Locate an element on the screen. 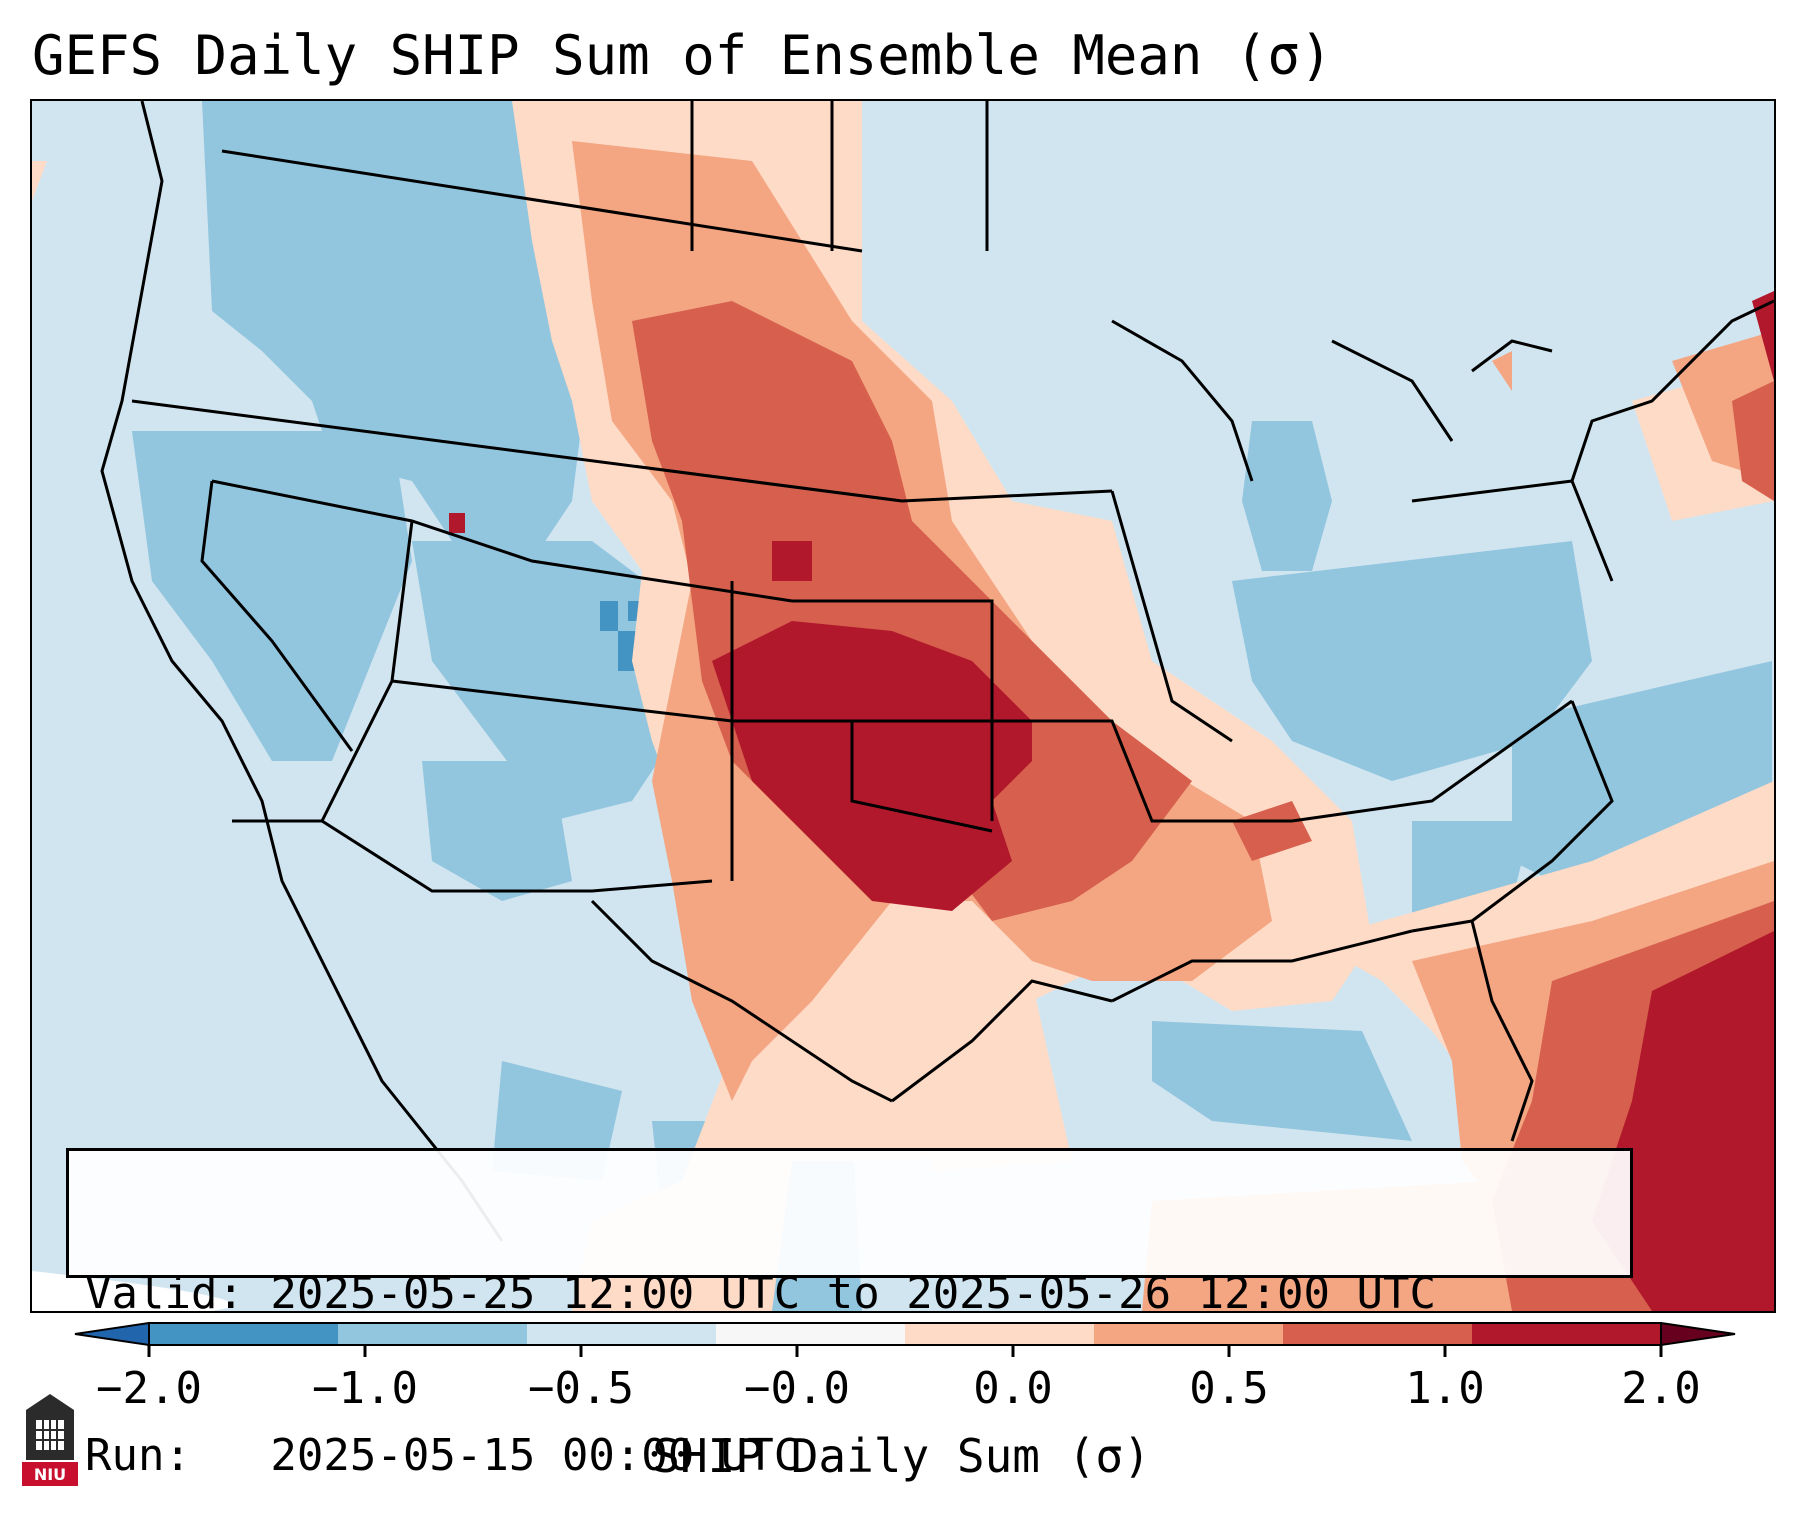 This screenshot has width=1803, height=1537. patch-texas-coast is located at coordinates (987, 1076).